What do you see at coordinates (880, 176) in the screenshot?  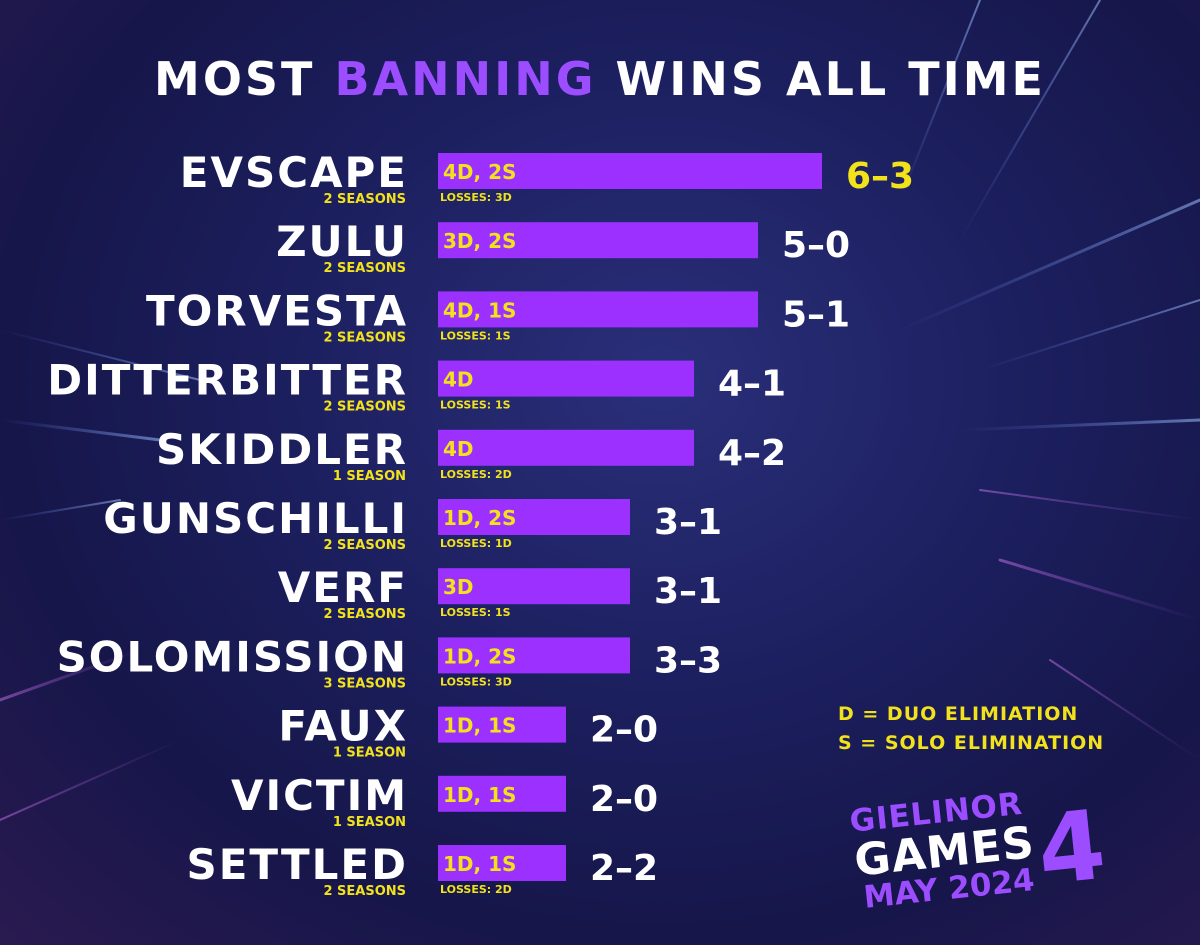 I see `record-label: 6–3` at bounding box center [880, 176].